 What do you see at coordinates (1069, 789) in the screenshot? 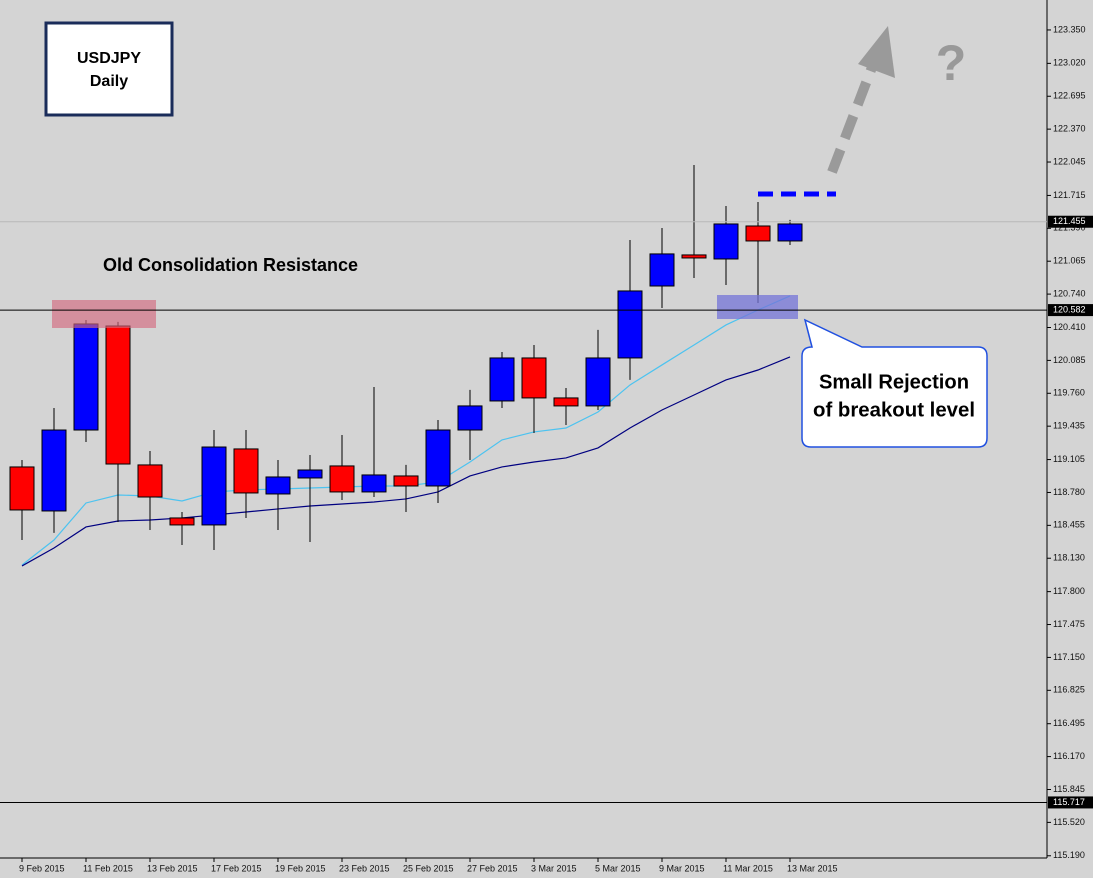
I see `y-tick-label: 115.845` at bounding box center [1069, 789].